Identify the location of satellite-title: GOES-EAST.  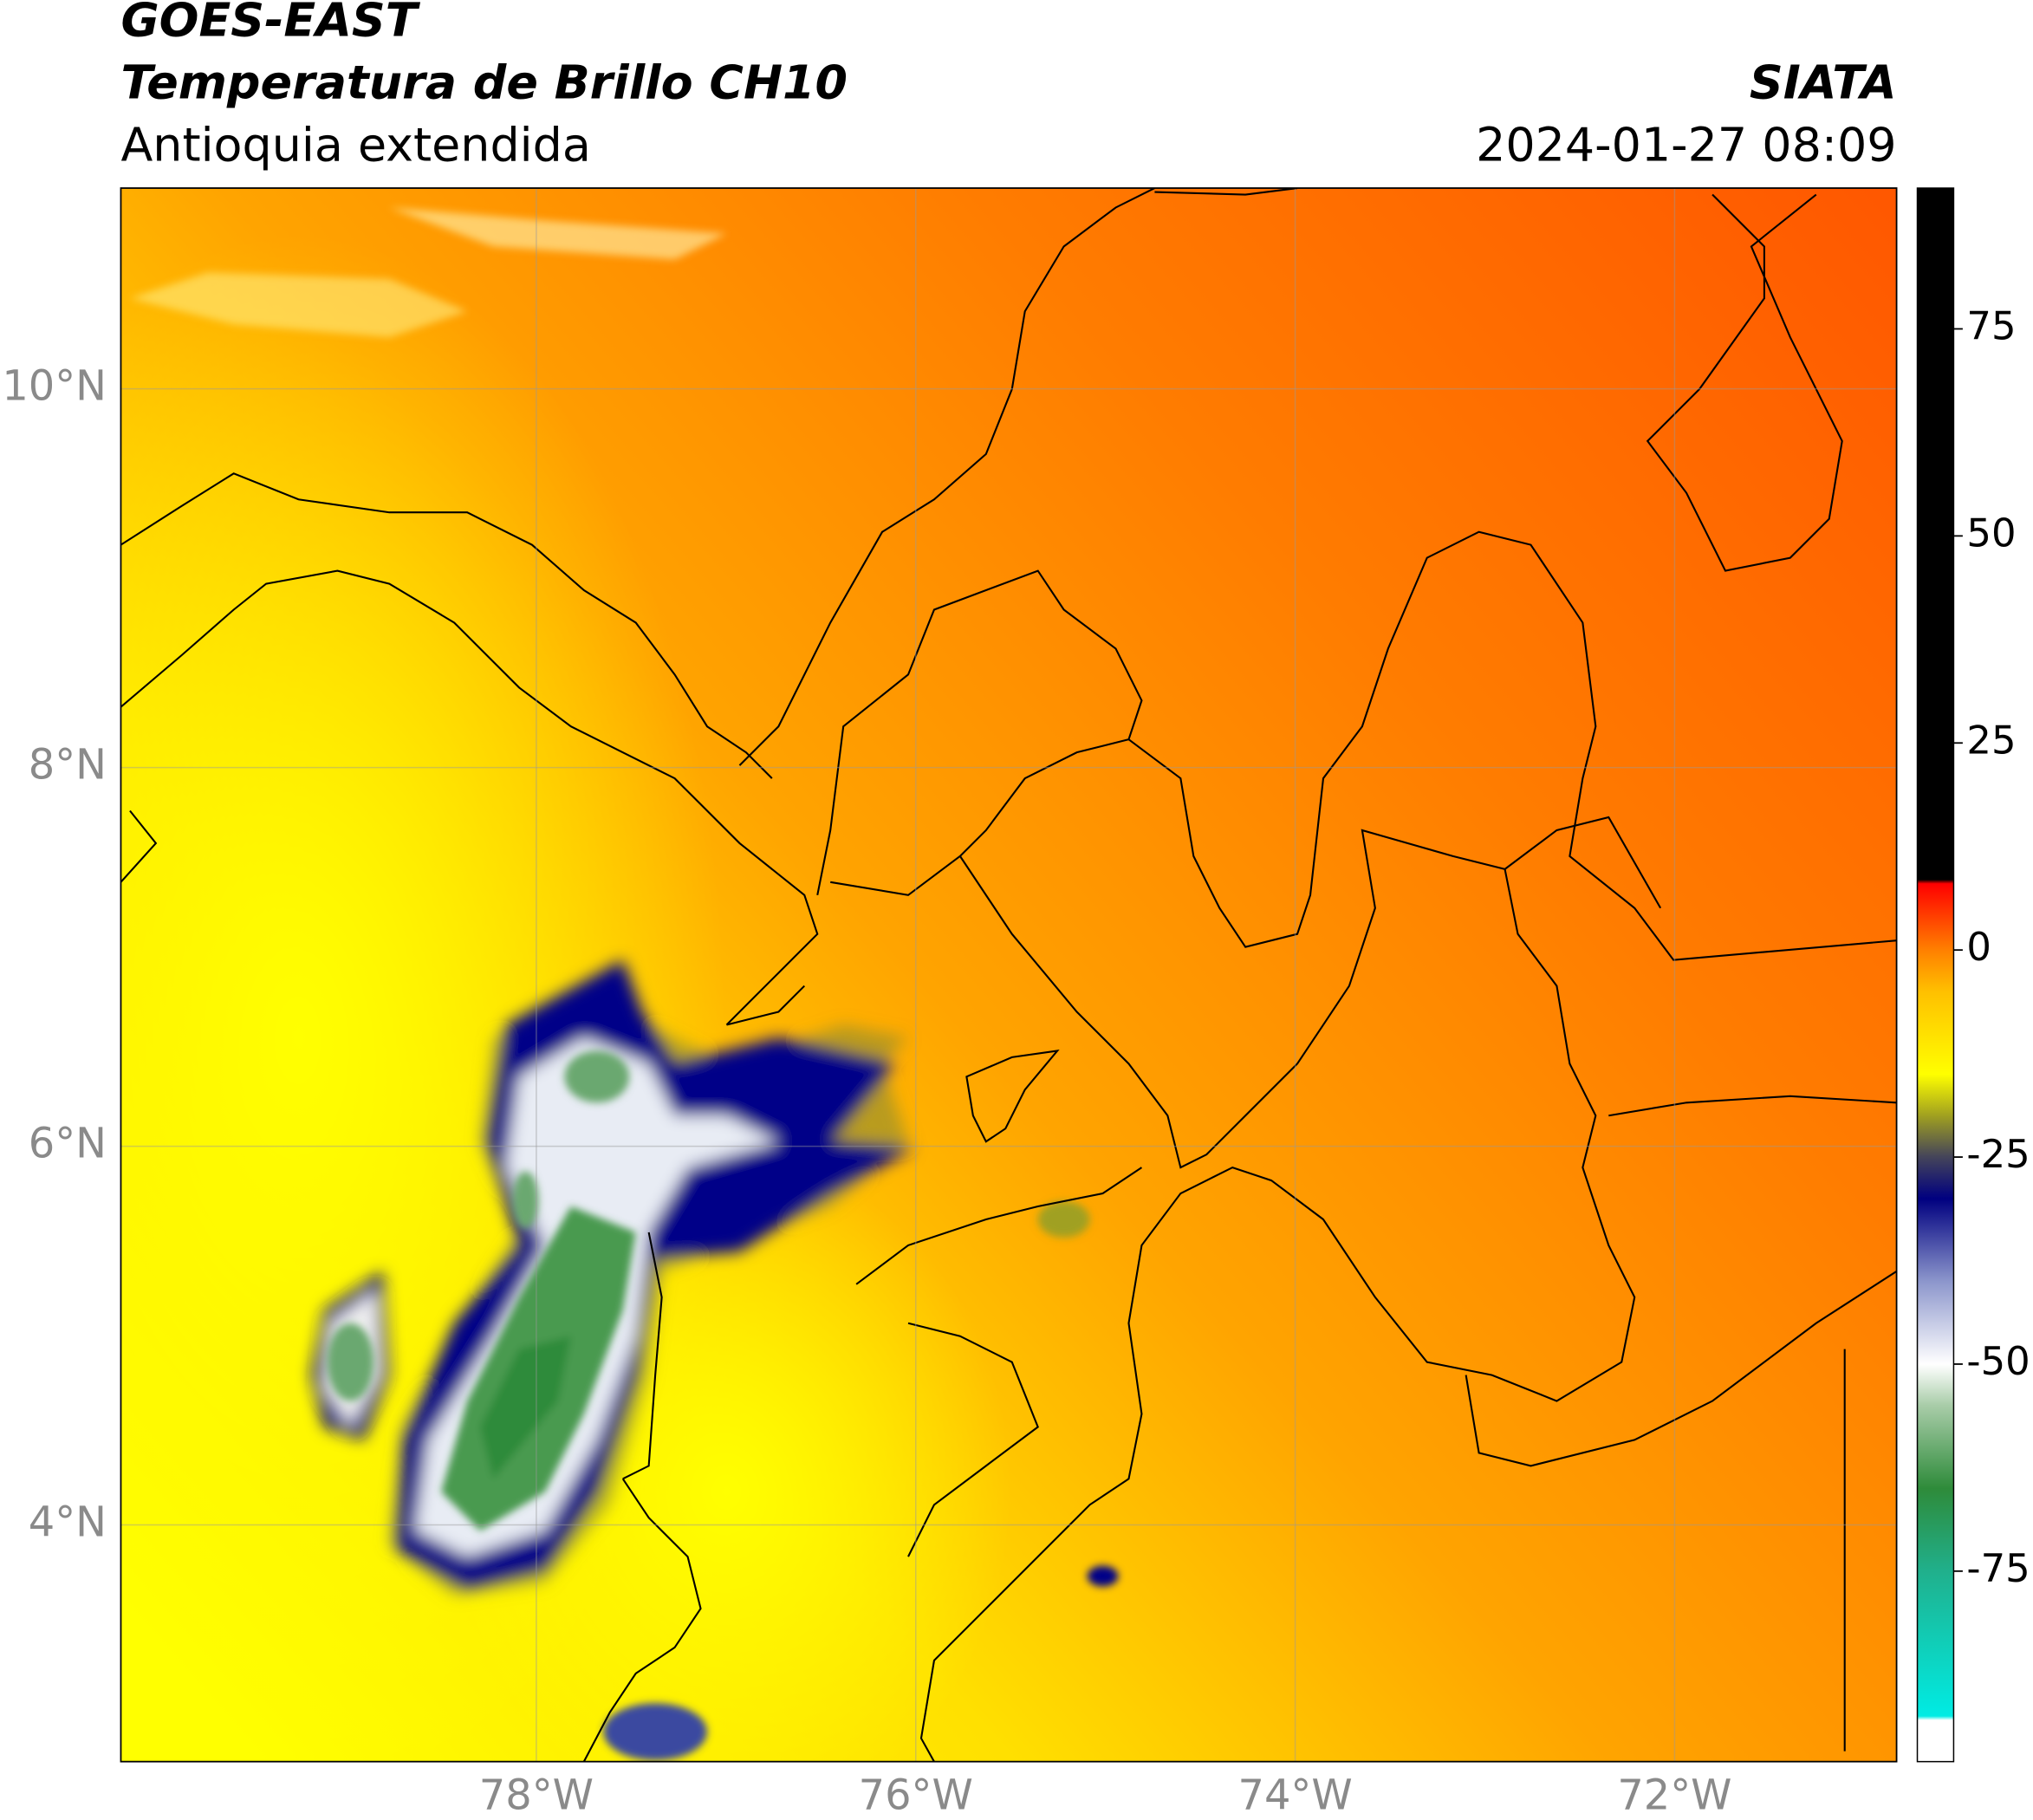
(270, 24).